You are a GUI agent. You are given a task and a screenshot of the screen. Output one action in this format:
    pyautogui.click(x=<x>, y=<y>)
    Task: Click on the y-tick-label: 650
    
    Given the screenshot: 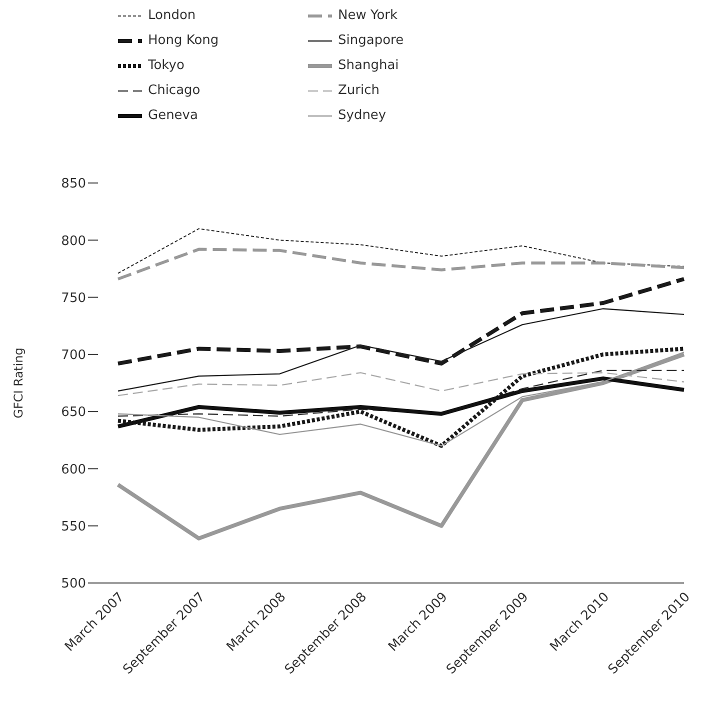 What is the action you would take?
    pyautogui.click(x=73, y=412)
    